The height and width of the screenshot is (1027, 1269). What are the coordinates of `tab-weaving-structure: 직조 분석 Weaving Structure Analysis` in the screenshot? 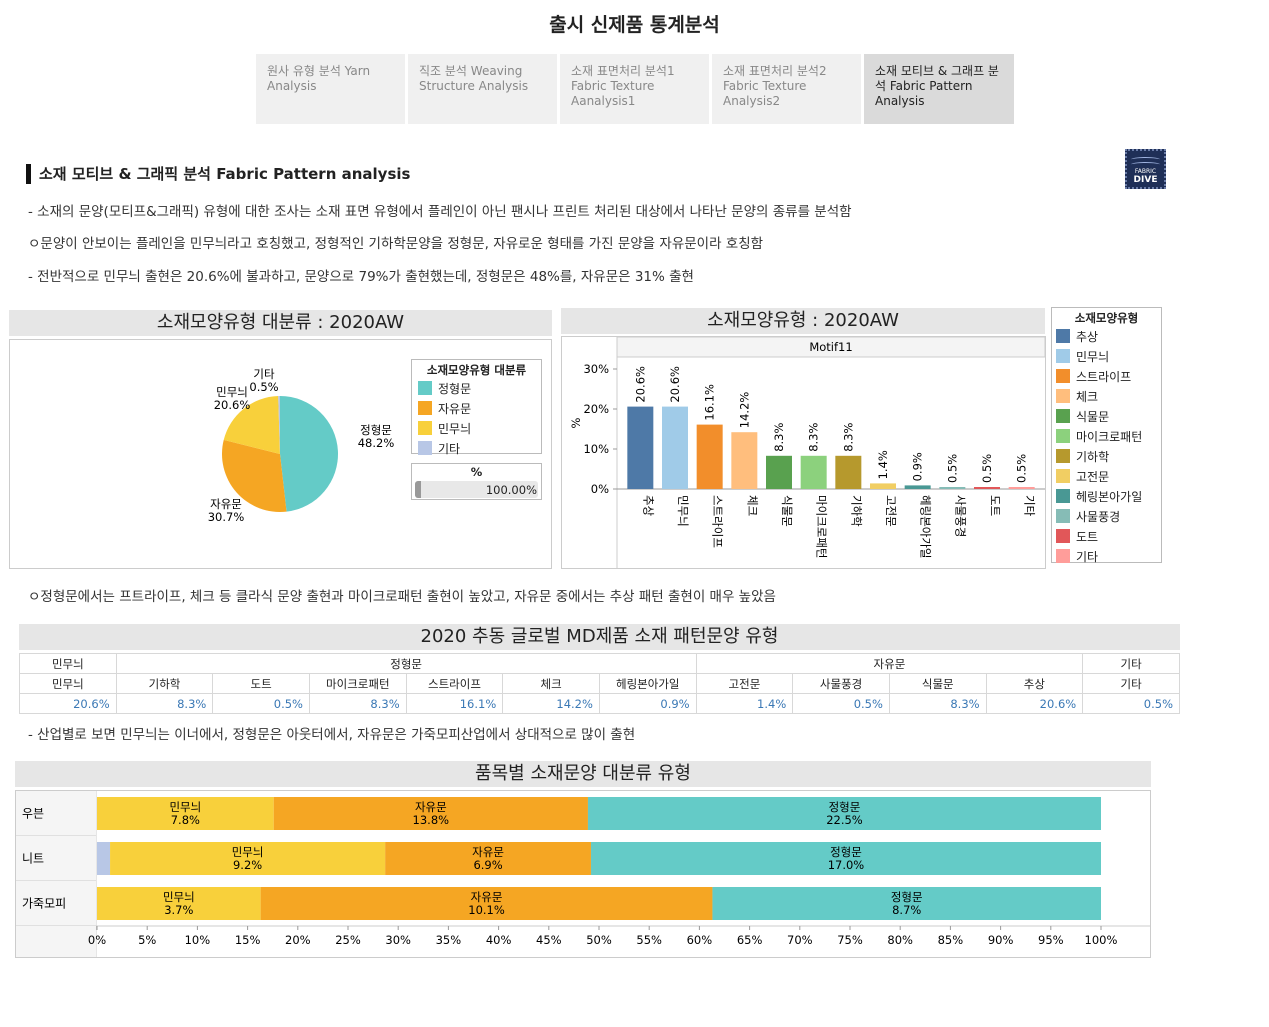 It's located at (482, 89).